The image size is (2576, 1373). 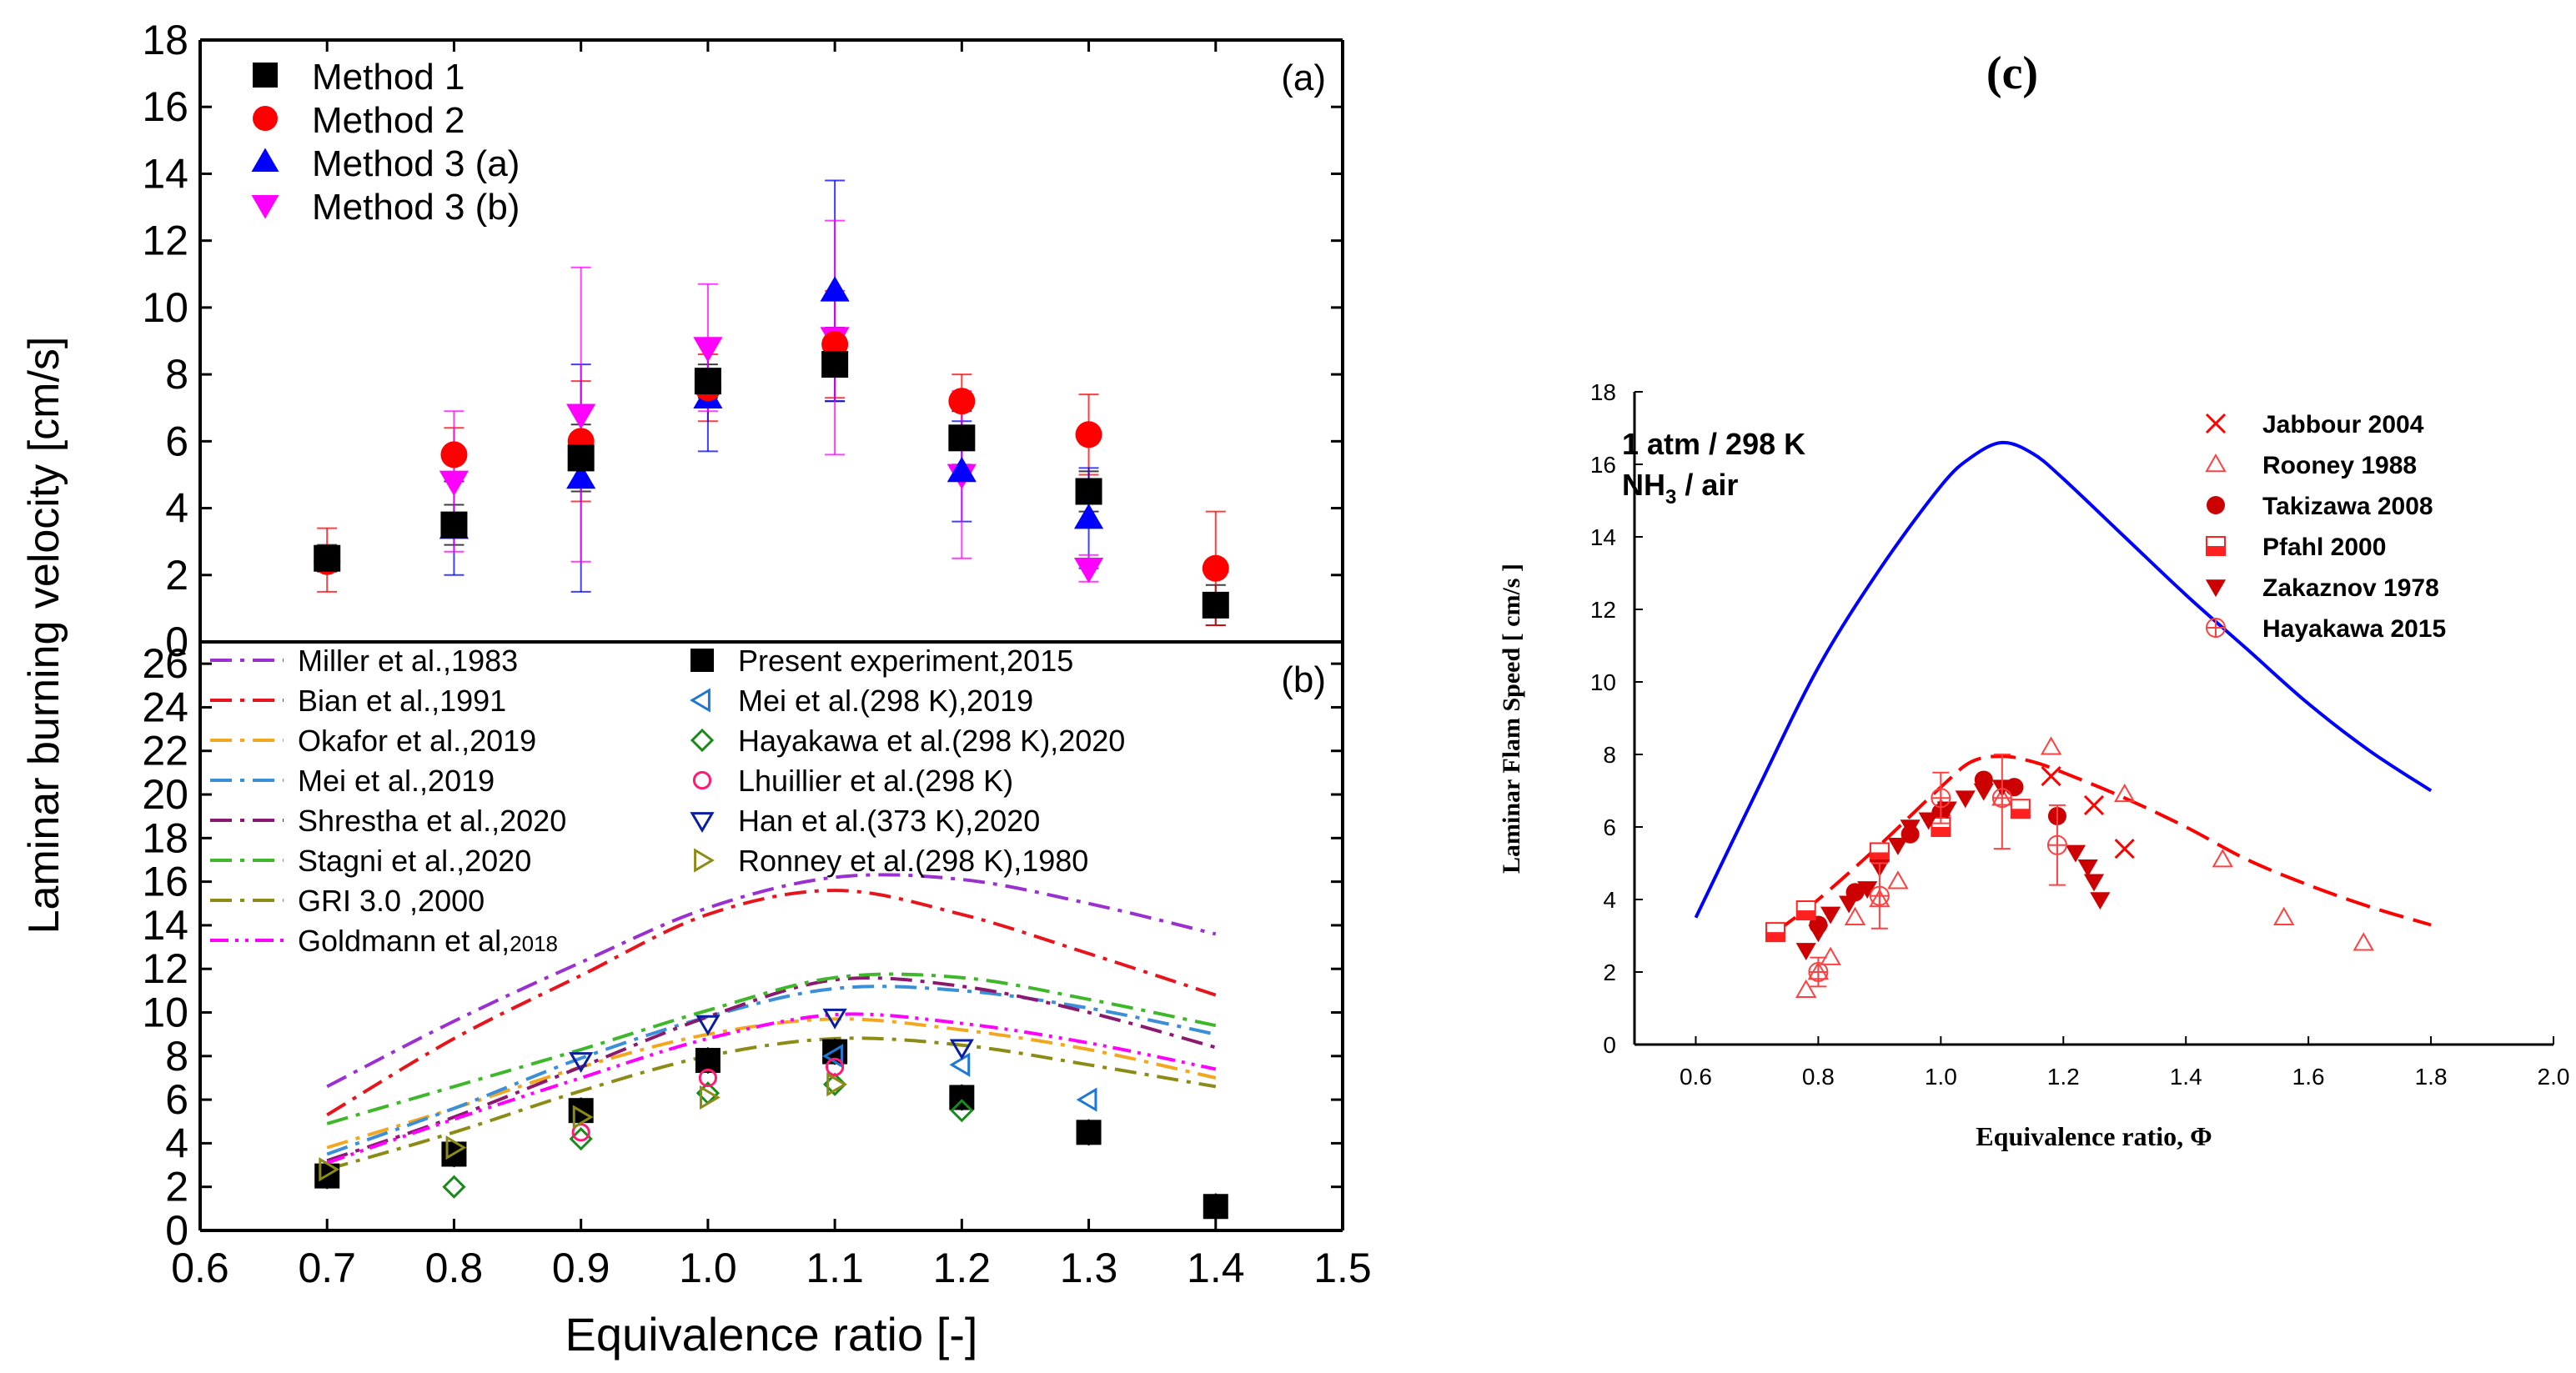 What do you see at coordinates (454, 1187) in the screenshot?
I see `panel-b-point-hayakawa-et-al-298-k-2020-shape` at bounding box center [454, 1187].